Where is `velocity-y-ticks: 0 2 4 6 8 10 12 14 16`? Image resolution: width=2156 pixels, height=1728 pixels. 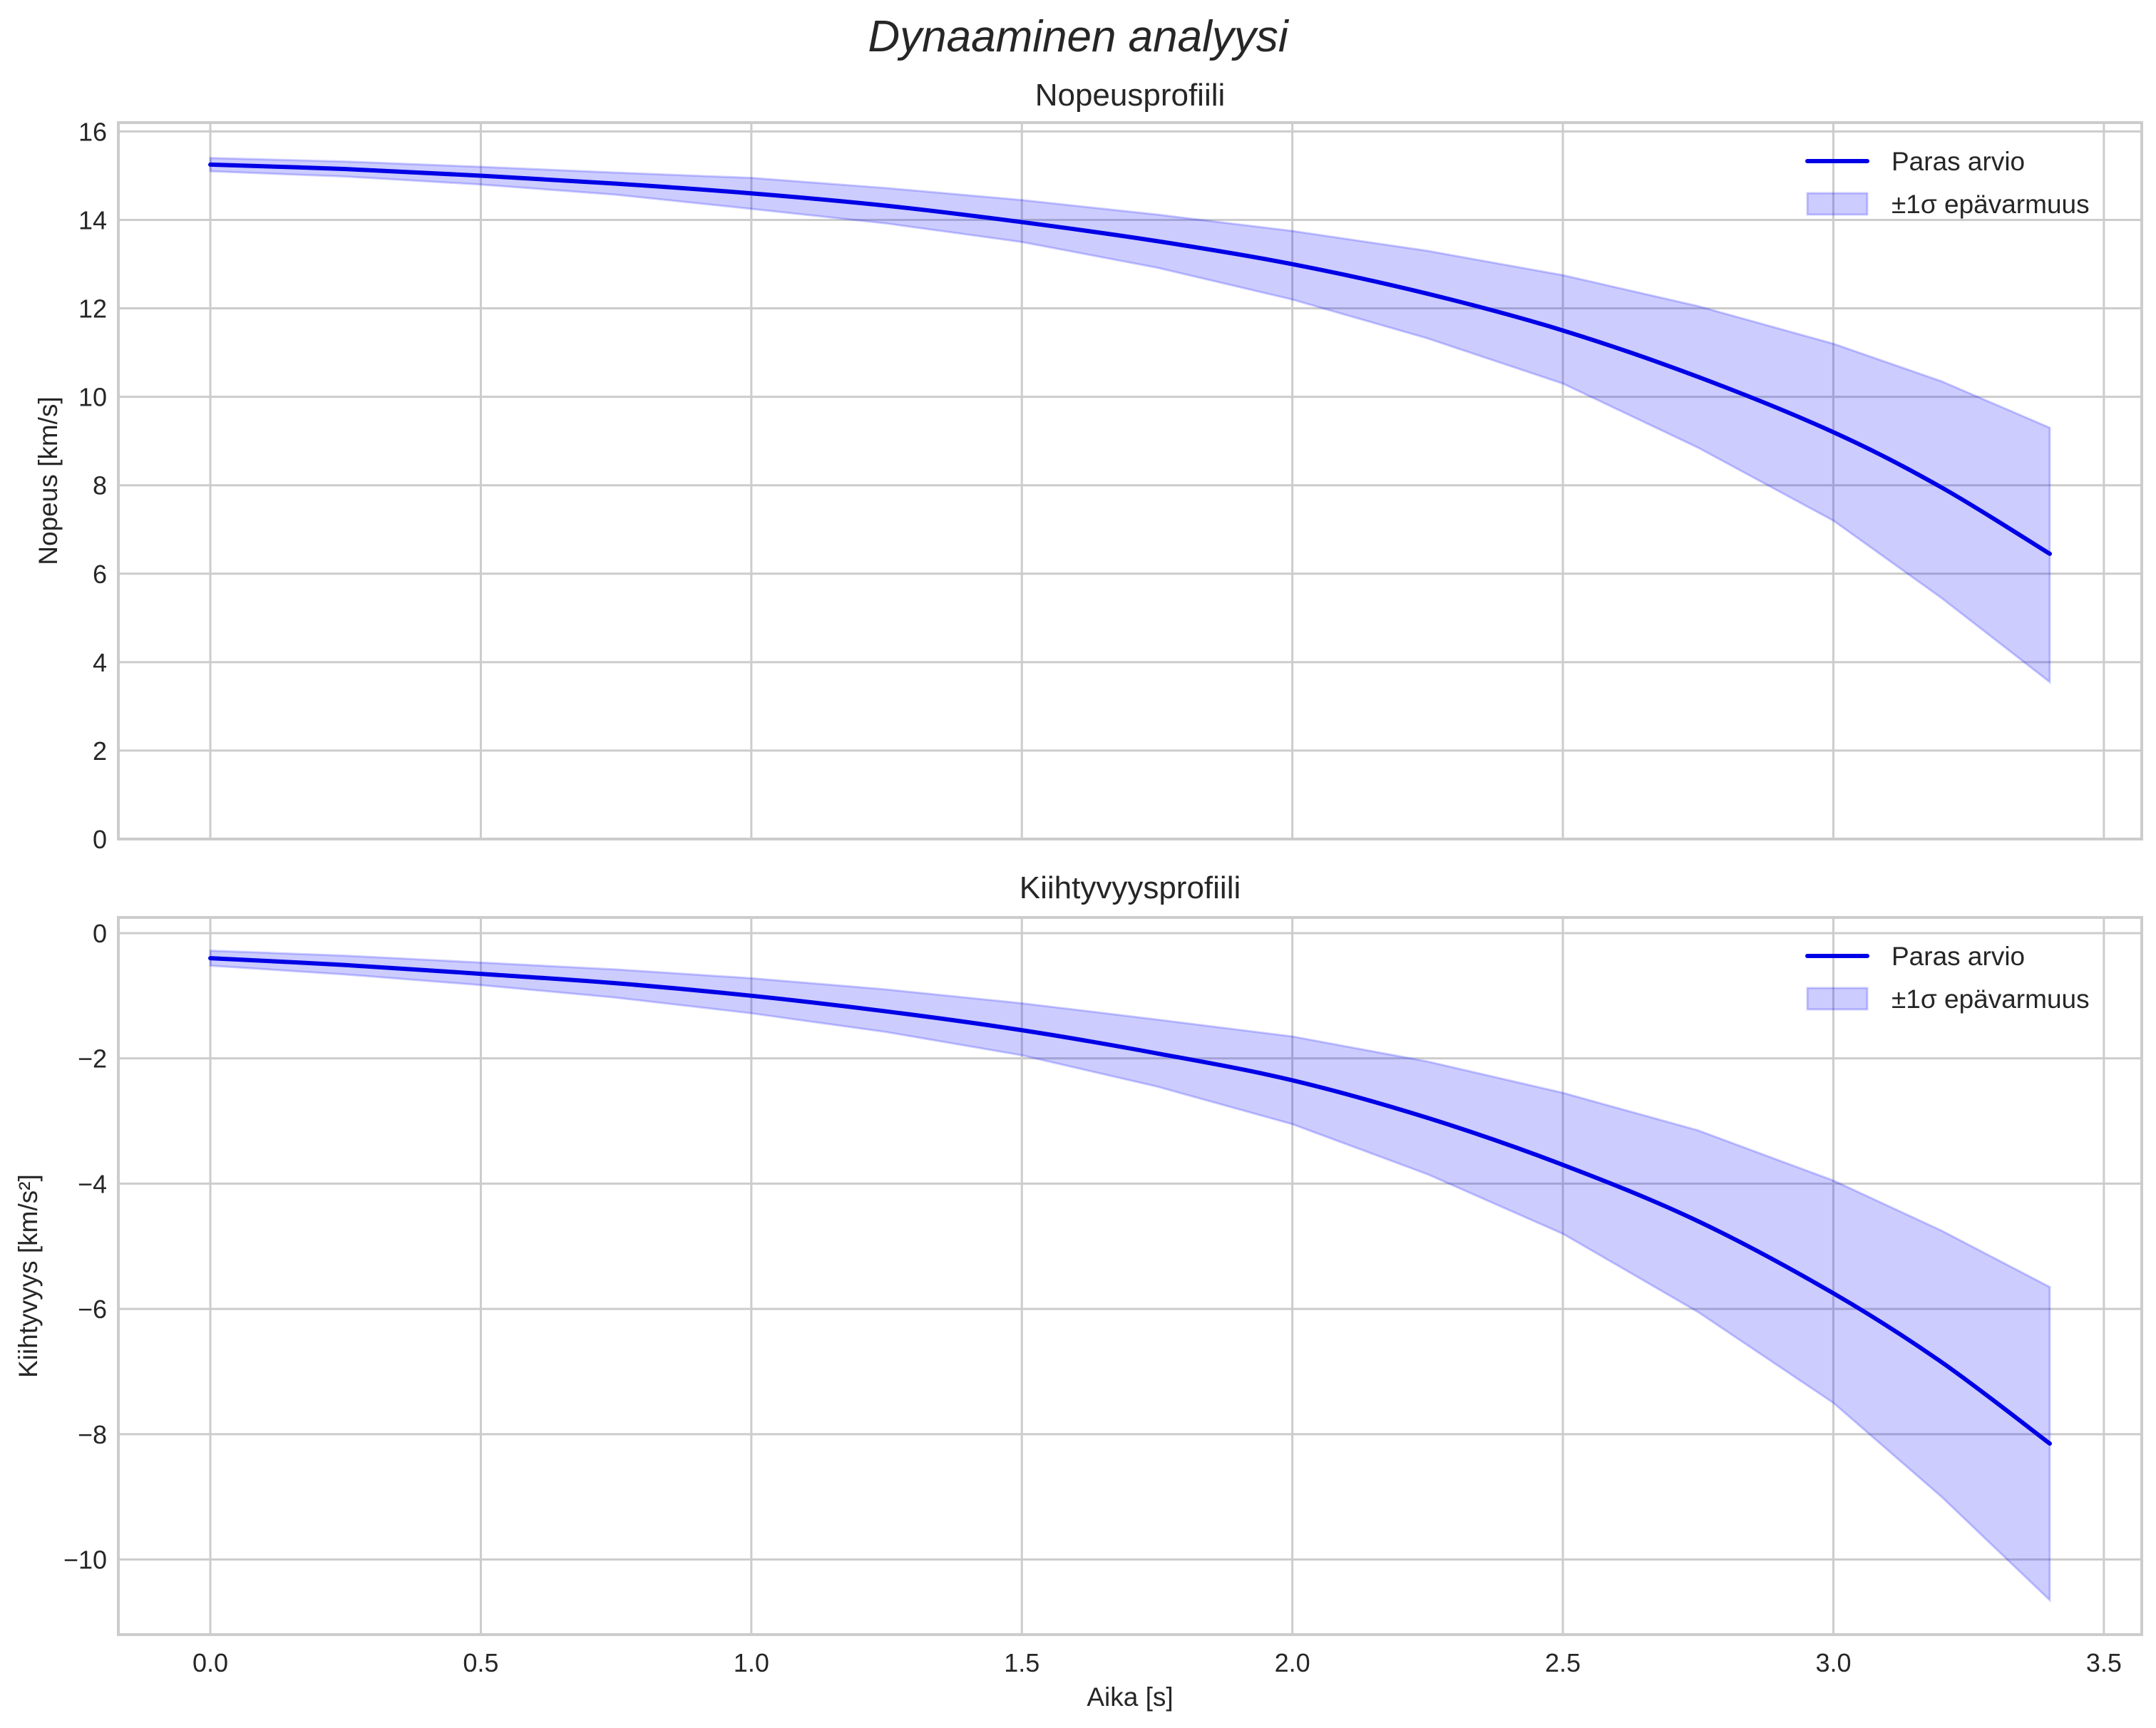 velocity-y-ticks: 0 2 4 6 8 10 12 14 16 is located at coordinates (92, 485).